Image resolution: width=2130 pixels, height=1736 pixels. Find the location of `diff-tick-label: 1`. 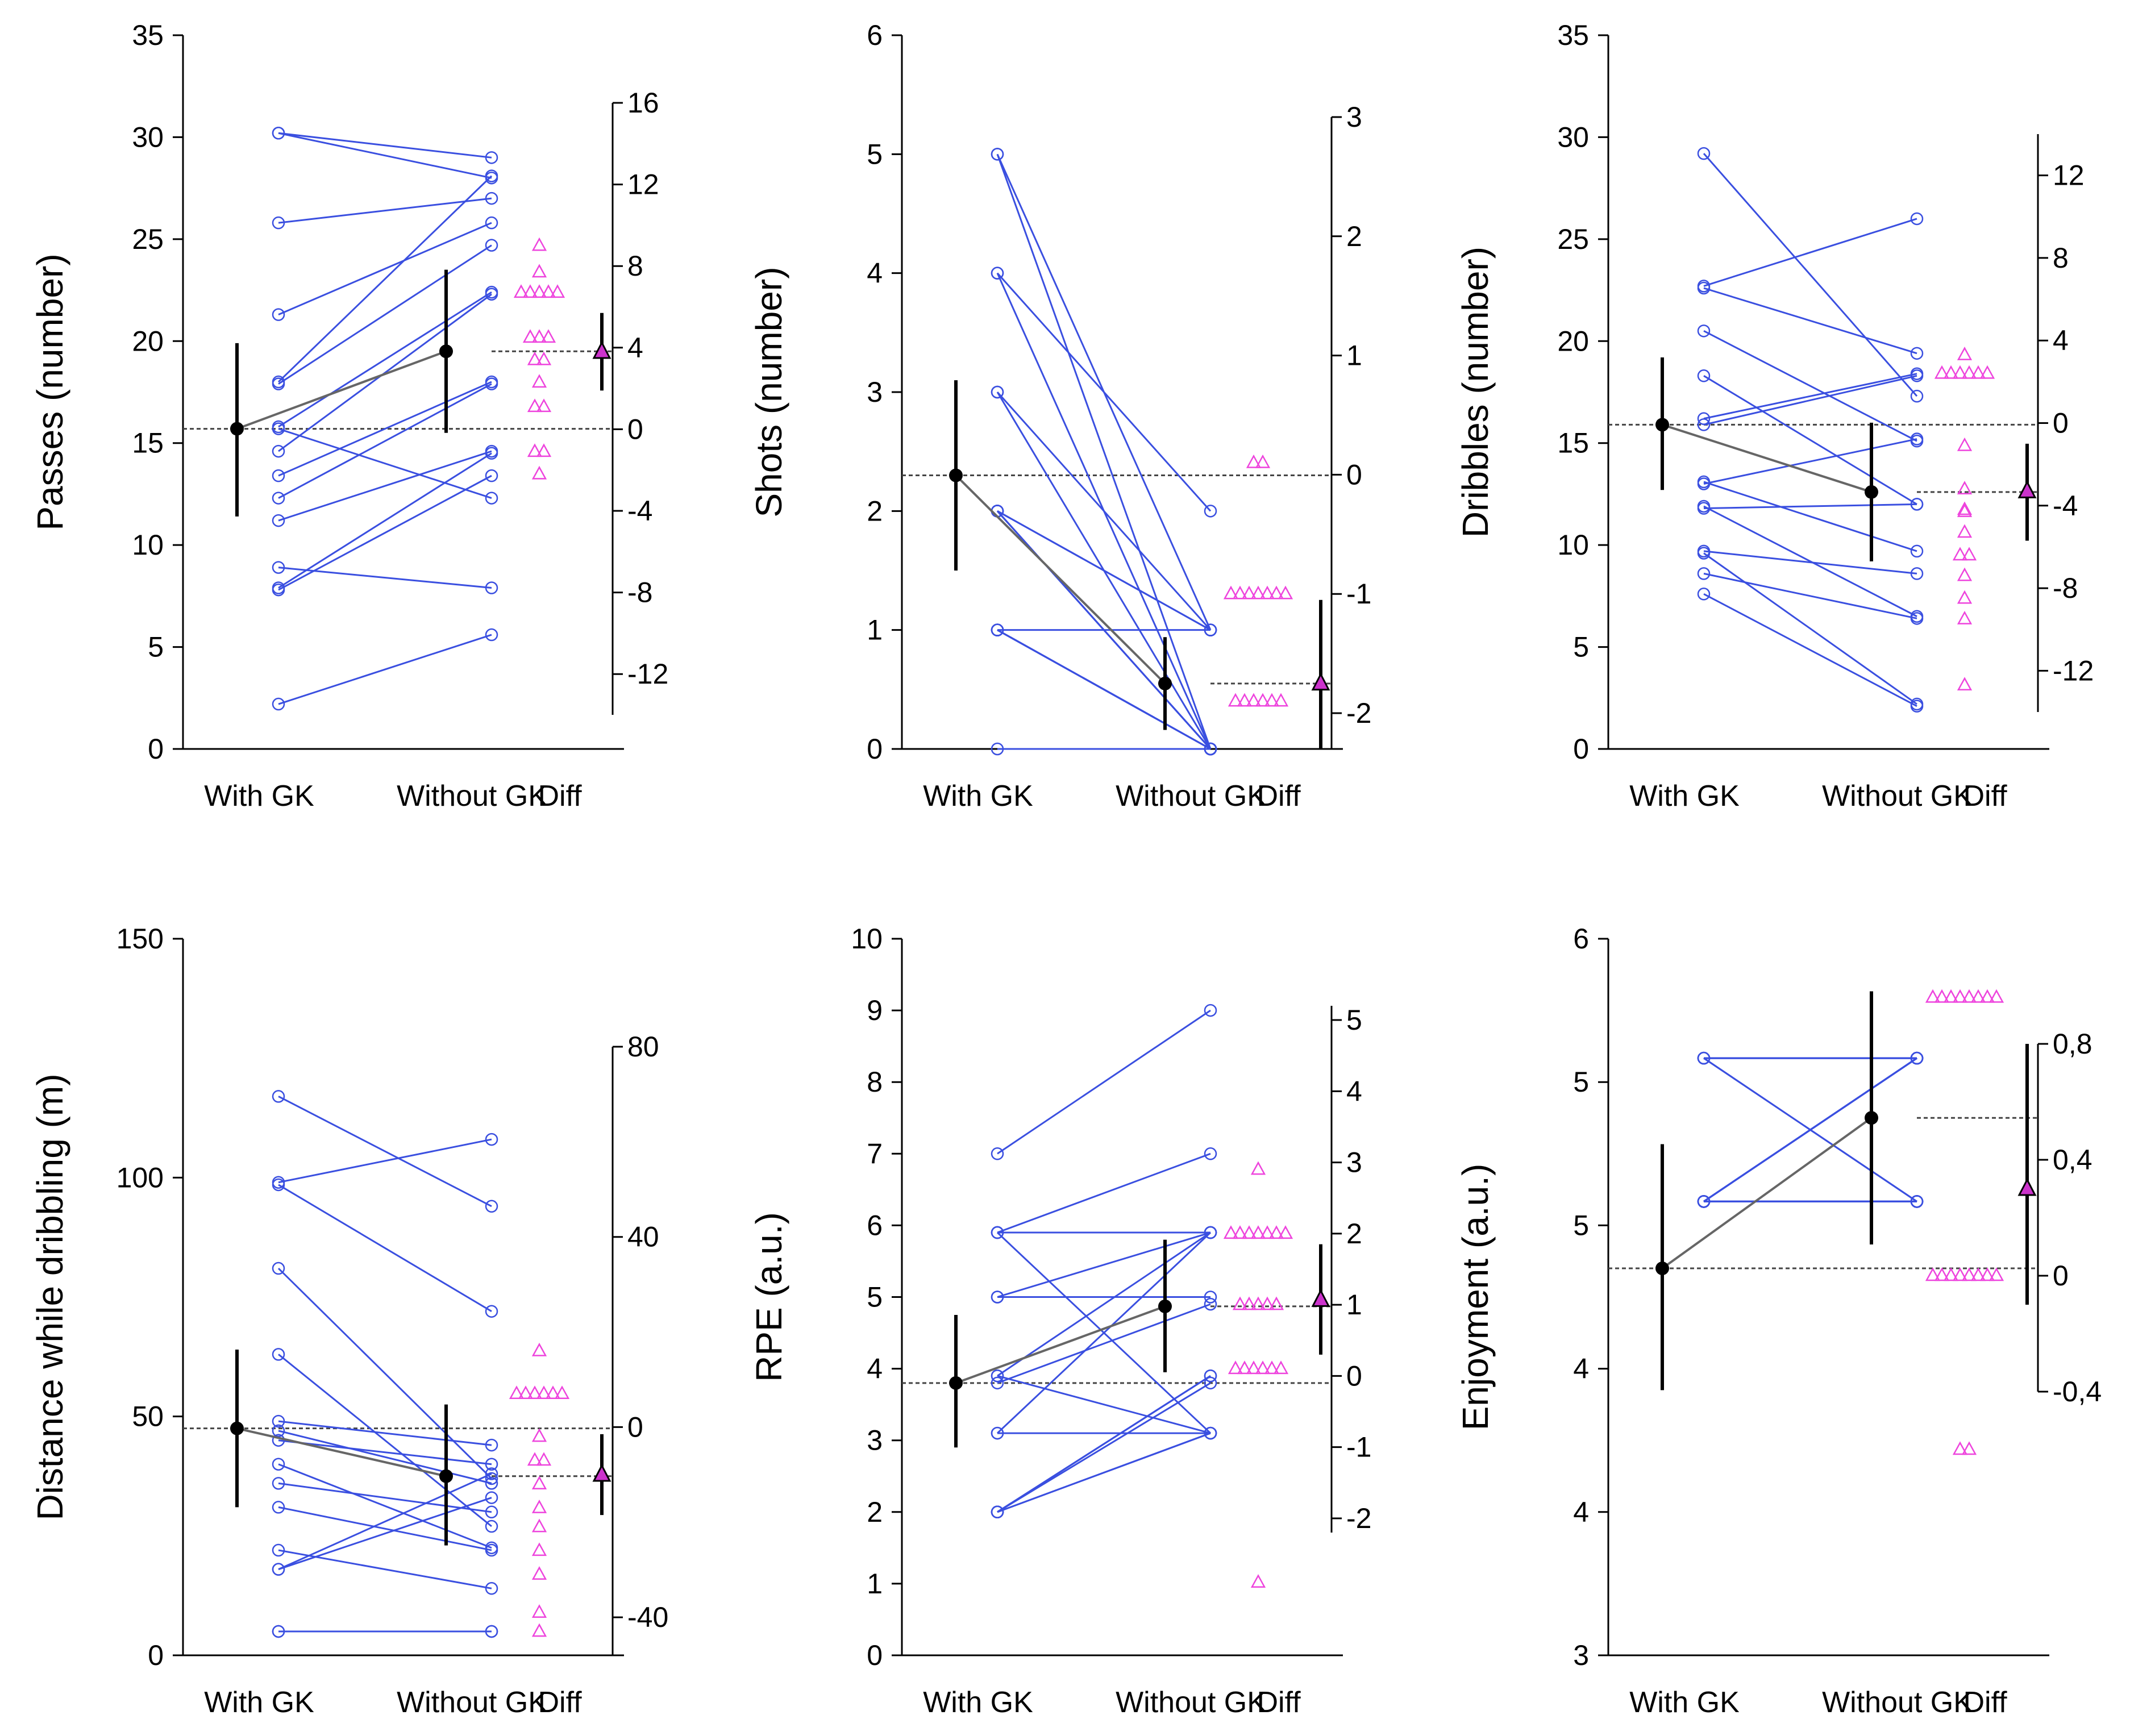

diff-tick-label: 1 is located at coordinates (1354, 356).